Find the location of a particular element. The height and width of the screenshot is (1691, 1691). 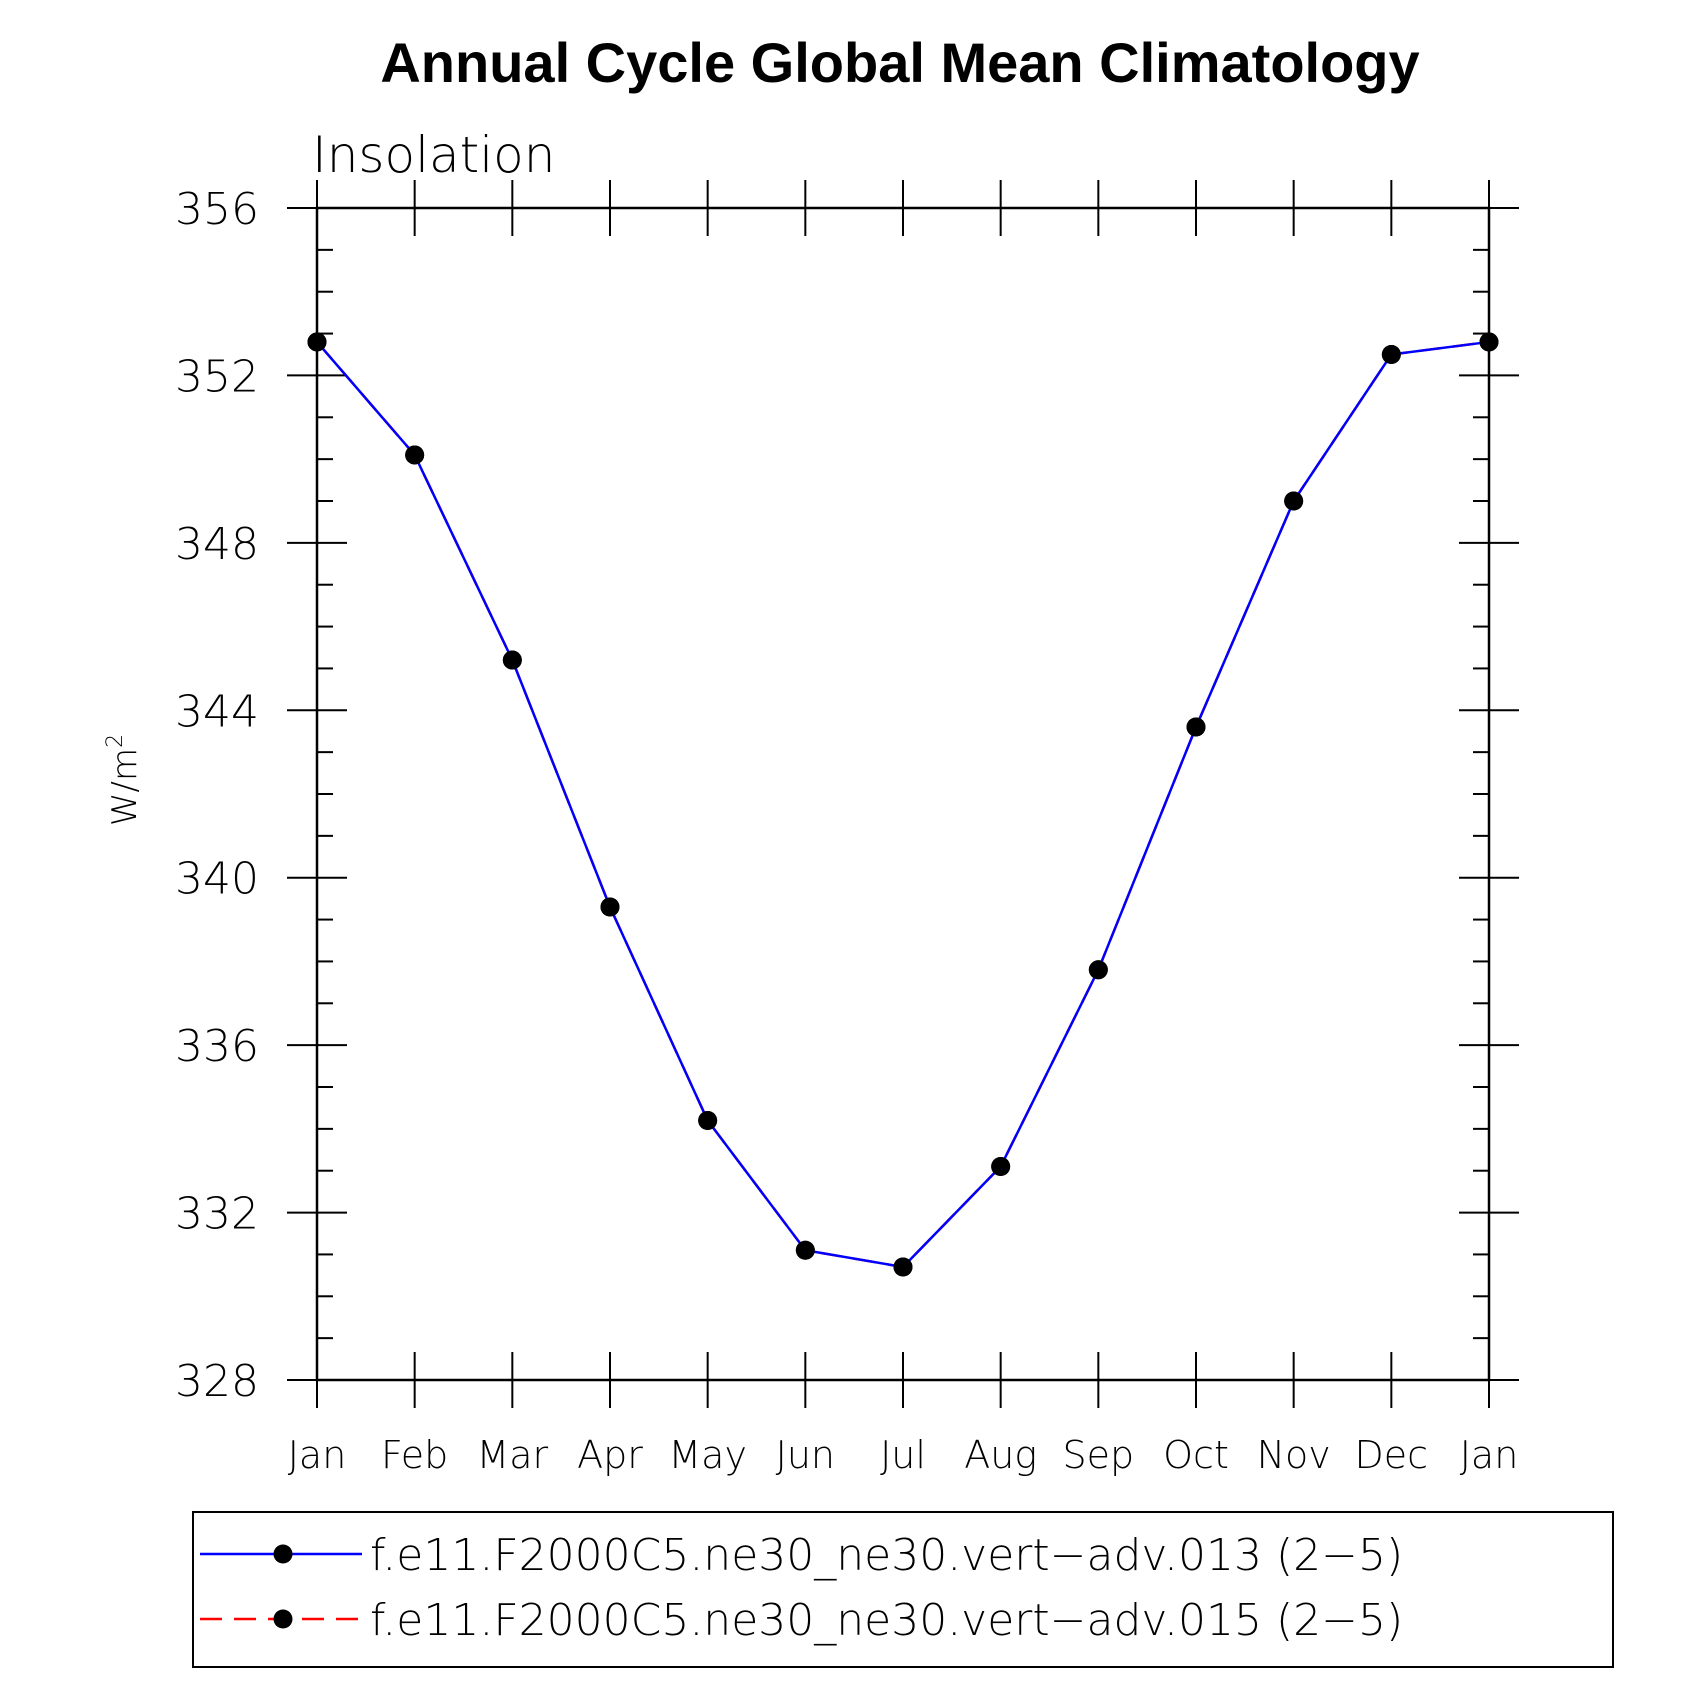

x-tick-label: Aug is located at coordinates (1000, 1455).